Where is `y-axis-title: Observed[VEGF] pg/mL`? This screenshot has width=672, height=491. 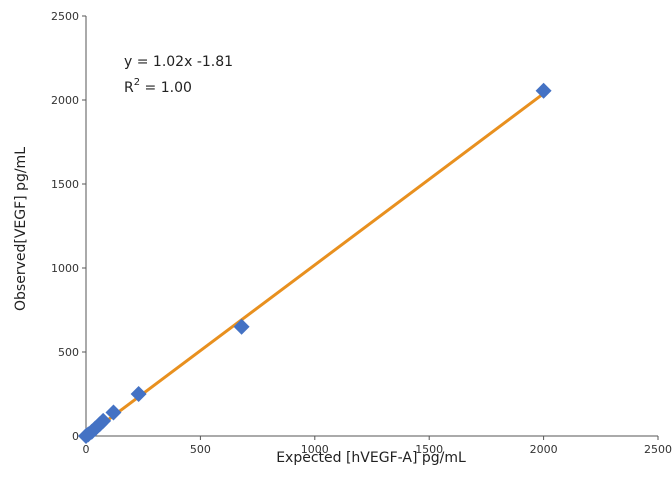
y-axis-title: Observed[VEGF] pg/mL is located at coordinates (21, 229).